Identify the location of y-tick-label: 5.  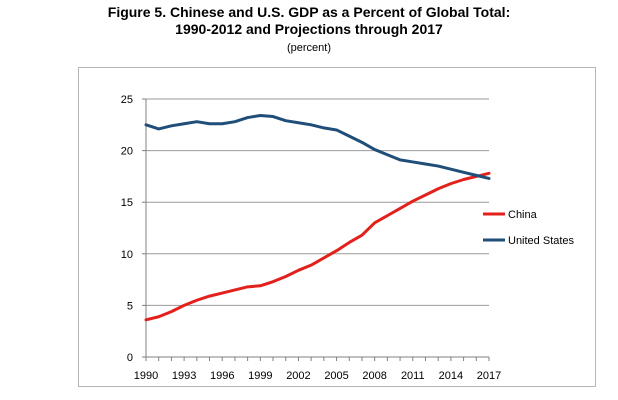
(130, 306).